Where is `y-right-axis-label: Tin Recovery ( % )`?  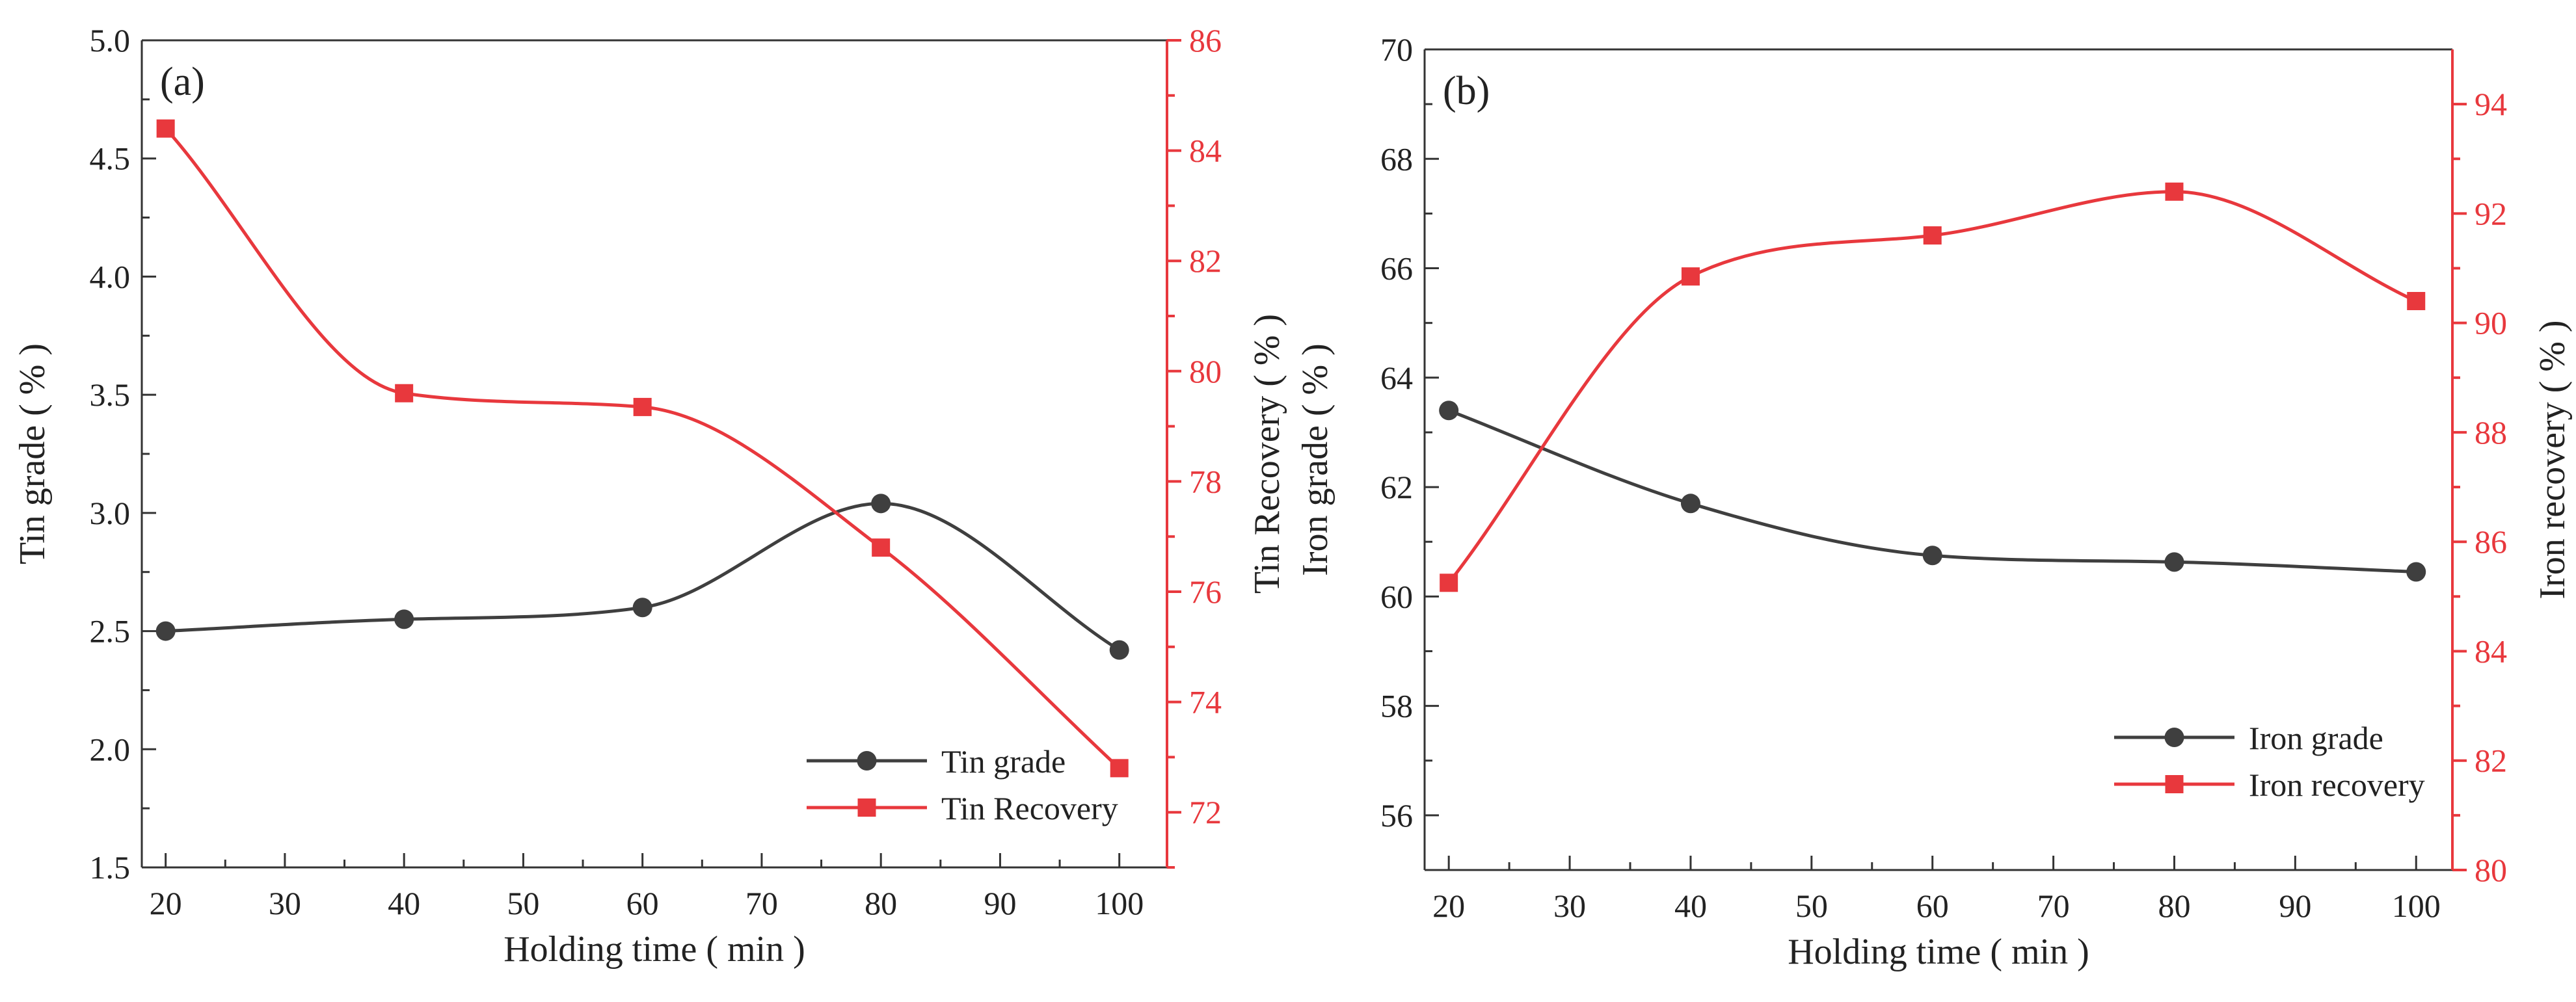 y-right-axis-label: Tin Recovery ( % ) is located at coordinates (1267, 454).